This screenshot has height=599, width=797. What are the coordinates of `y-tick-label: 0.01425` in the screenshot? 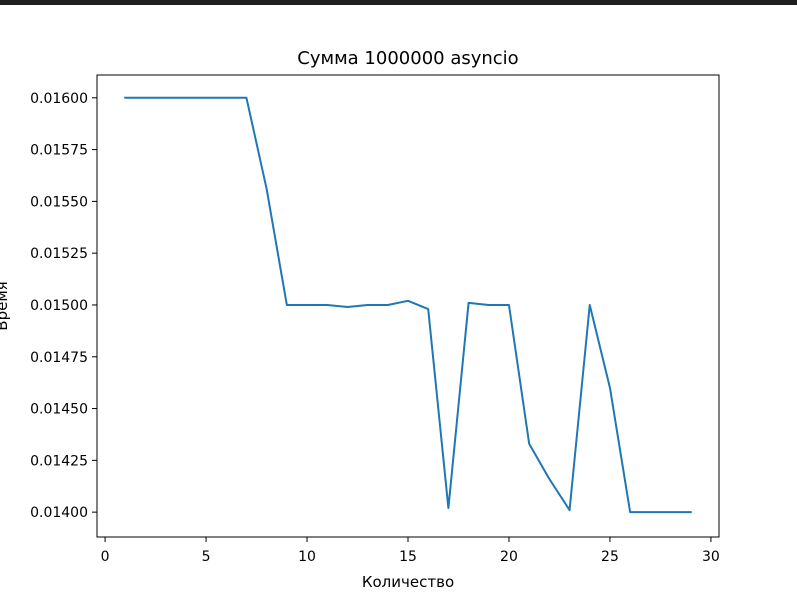 It's located at (59, 461).